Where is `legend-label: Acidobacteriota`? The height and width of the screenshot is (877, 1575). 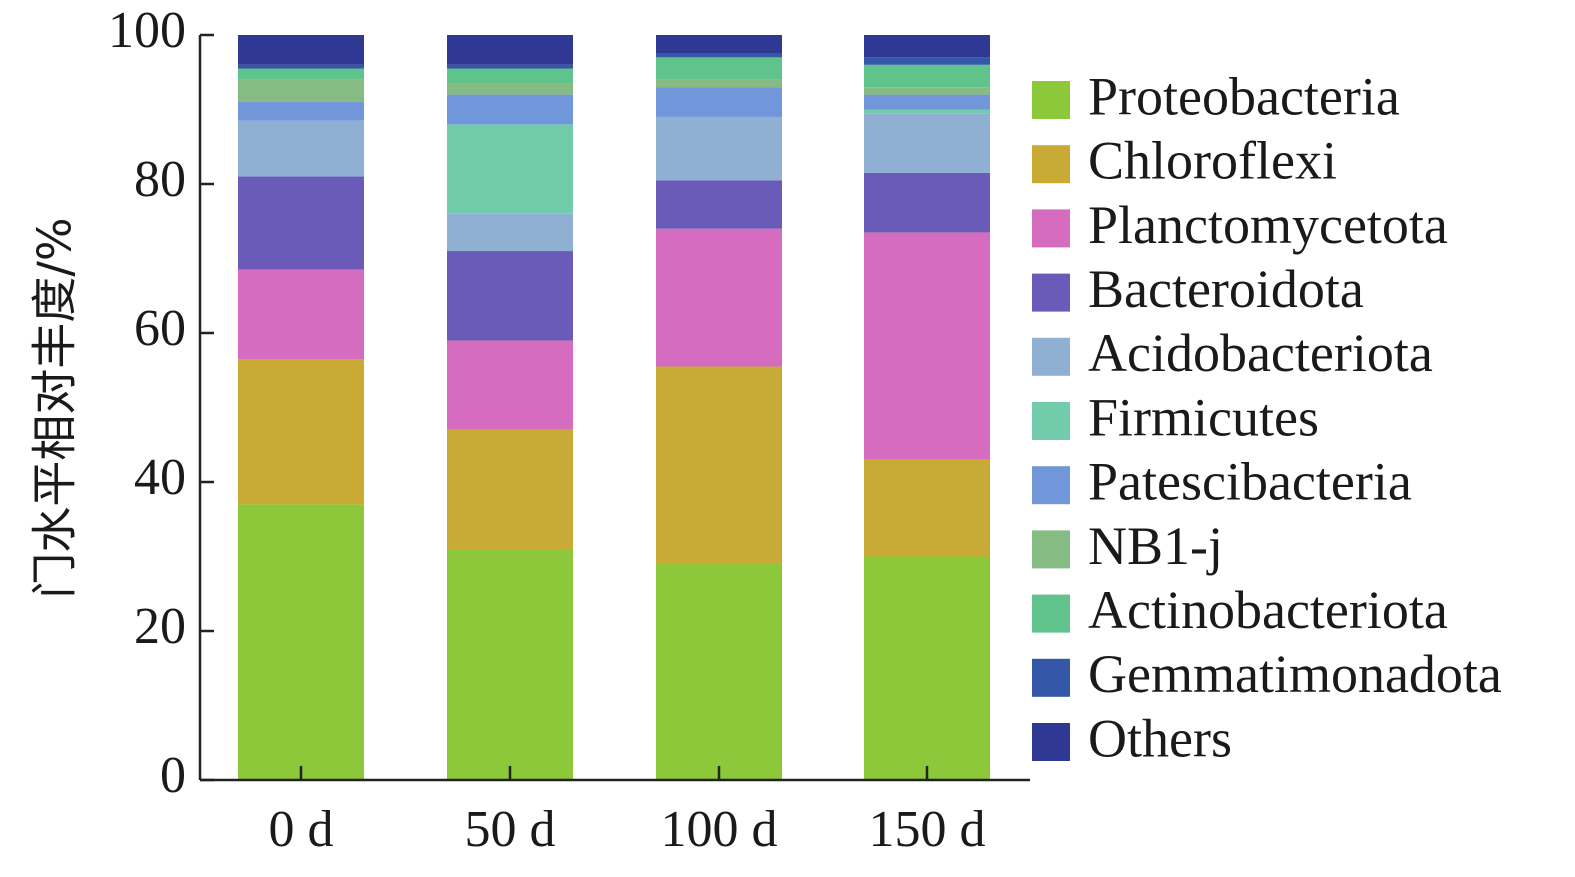
legend-label: Acidobacteriota is located at coordinates (1260, 353).